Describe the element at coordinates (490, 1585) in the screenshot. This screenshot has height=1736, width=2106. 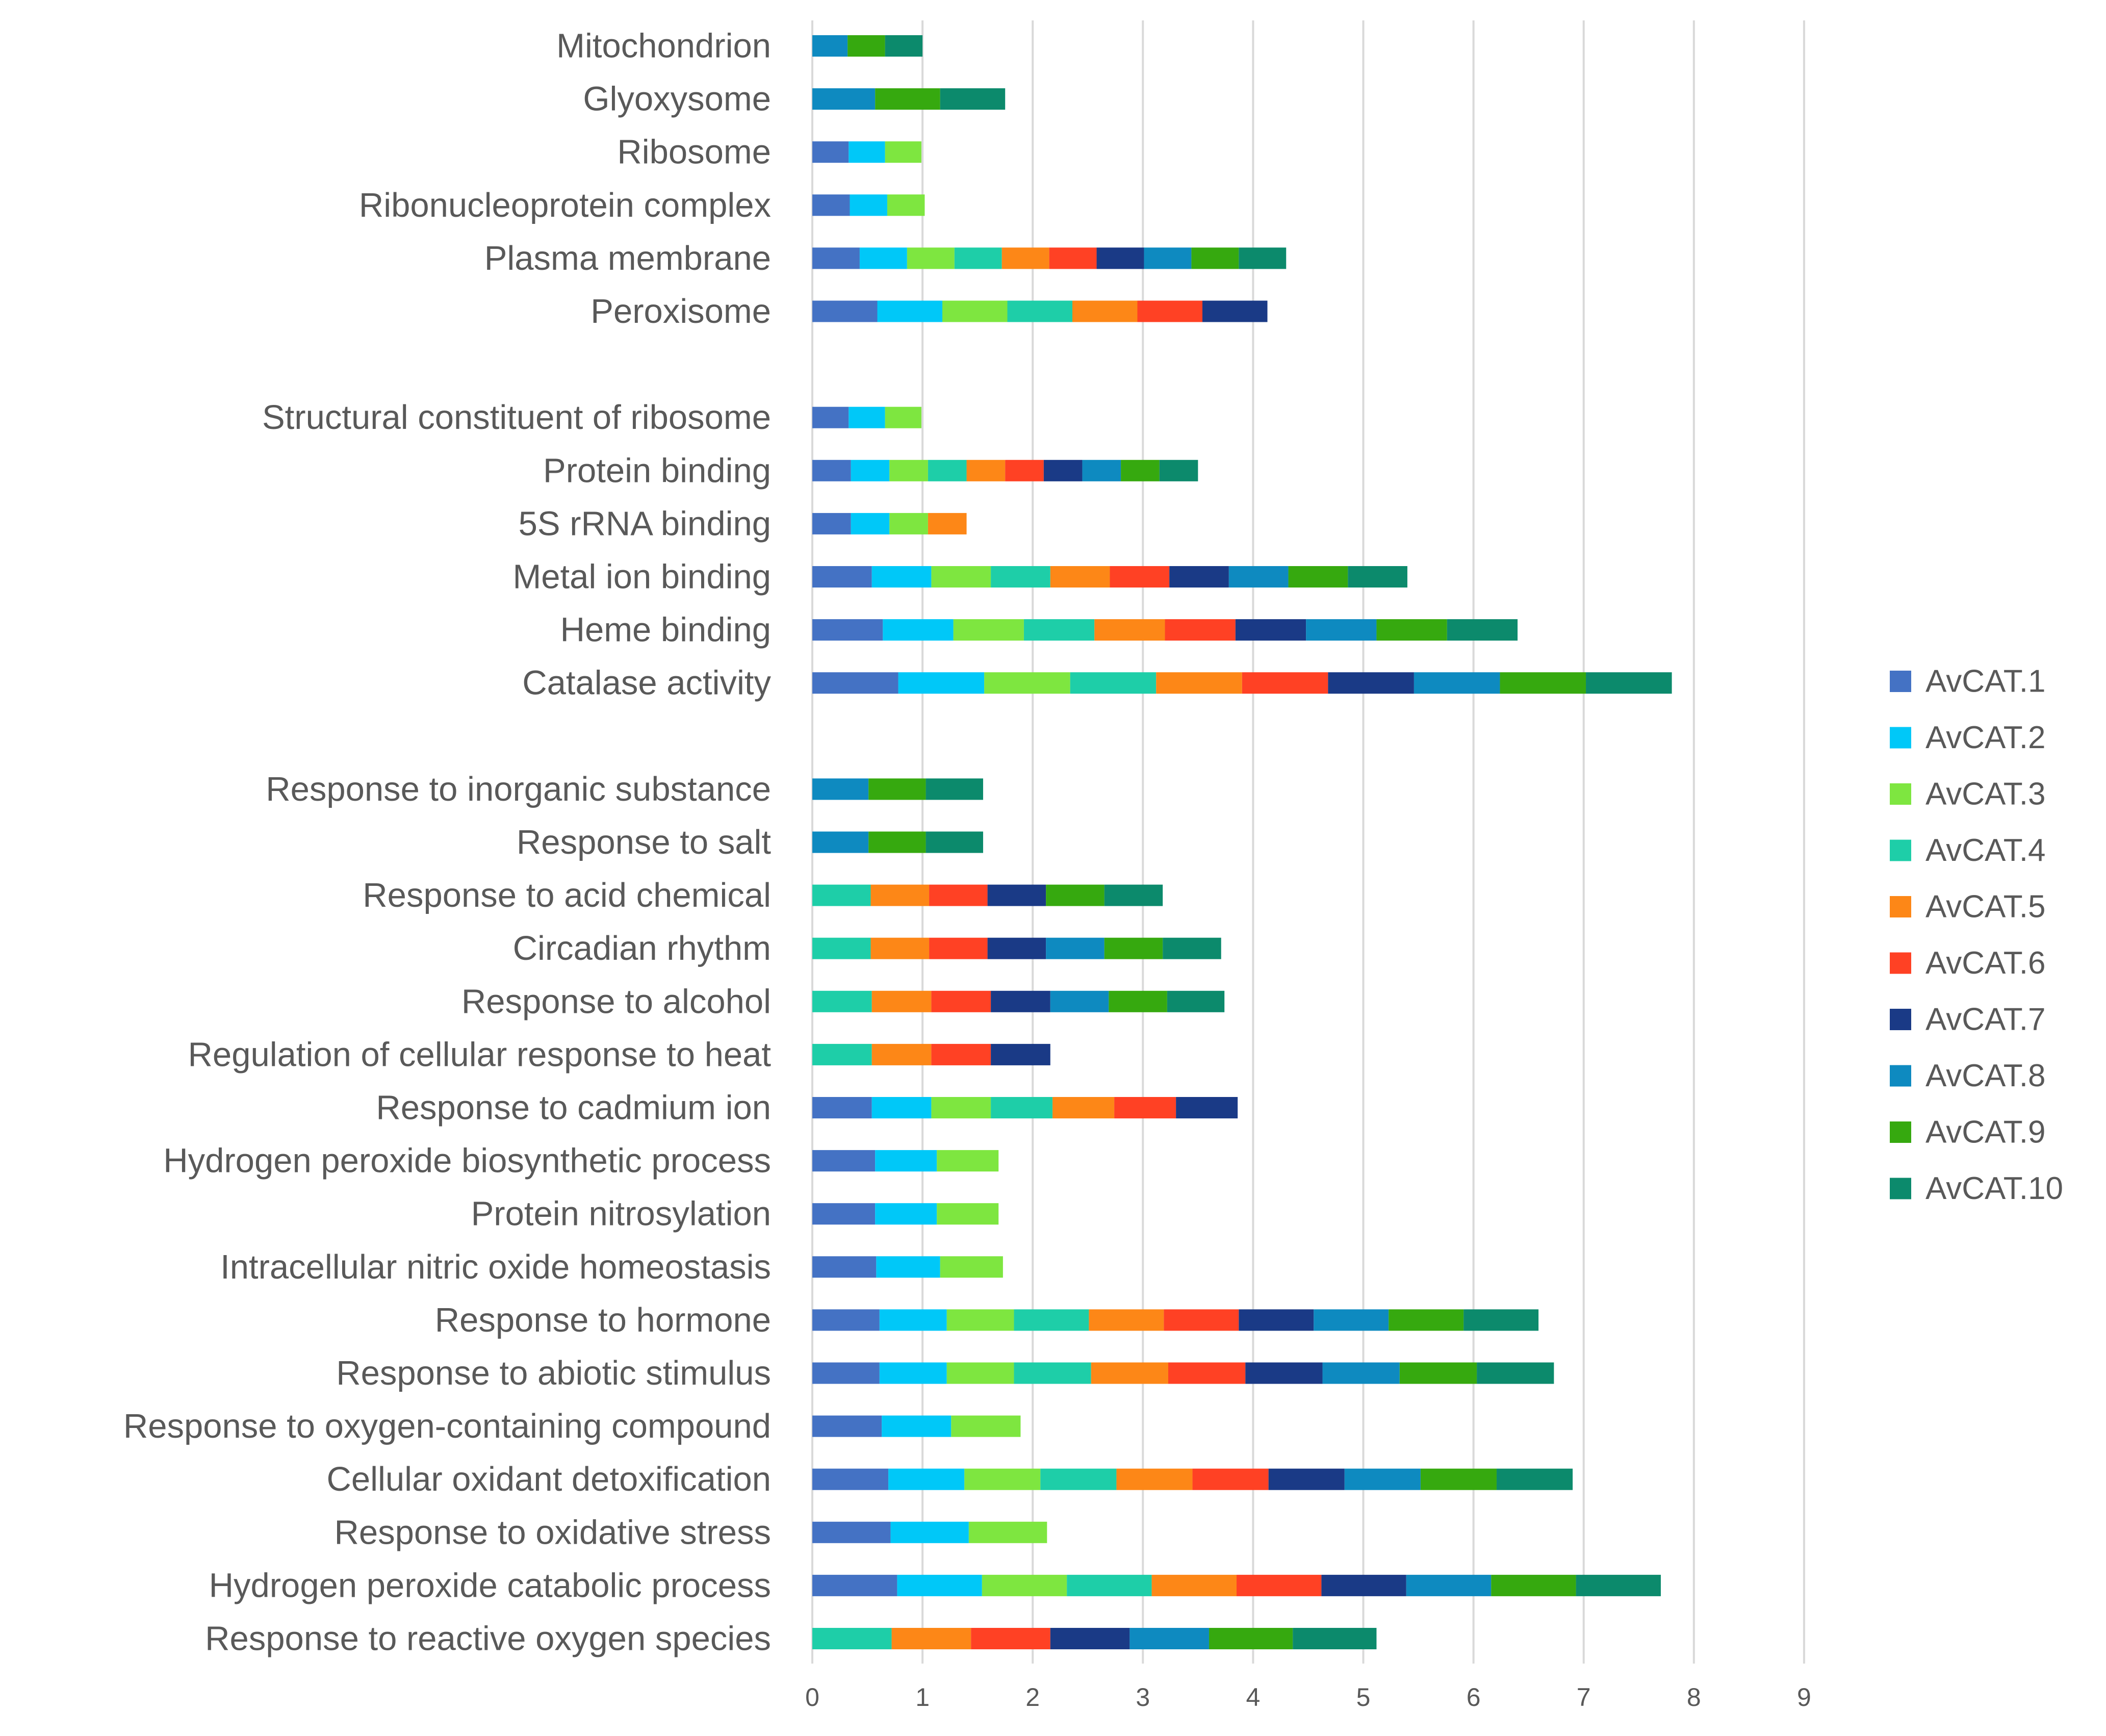
I see `category-label: Hydrogen peroxide catabolic process` at that location.